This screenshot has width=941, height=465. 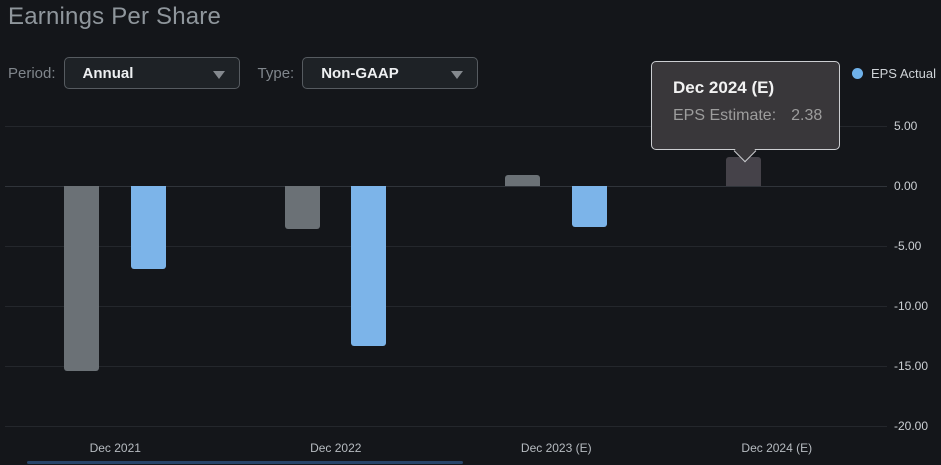 I want to click on horizontal-scrollbar-thumb, so click(x=245, y=462).